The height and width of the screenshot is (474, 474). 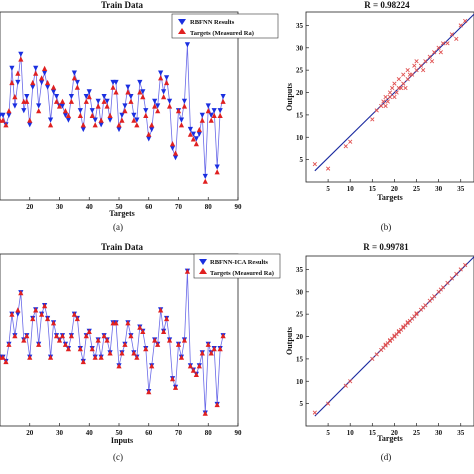 What do you see at coordinates (179, 433) in the screenshot?
I see `panel-c-xtick-label: 70` at bounding box center [179, 433].